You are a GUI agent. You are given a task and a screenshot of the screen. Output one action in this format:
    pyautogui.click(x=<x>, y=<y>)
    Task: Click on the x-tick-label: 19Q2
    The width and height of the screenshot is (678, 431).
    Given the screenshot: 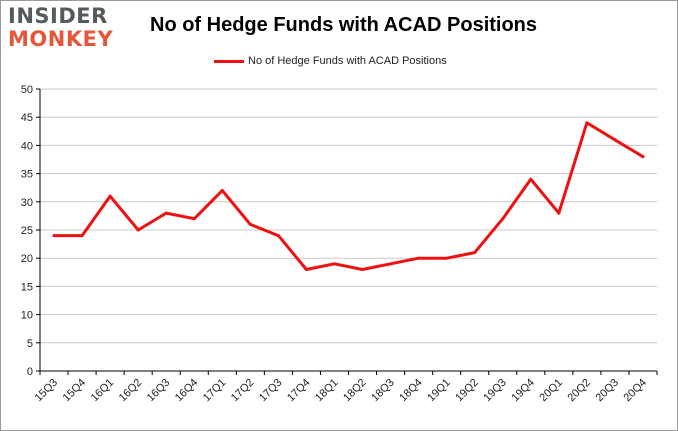 What is the action you would take?
    pyautogui.click(x=467, y=391)
    